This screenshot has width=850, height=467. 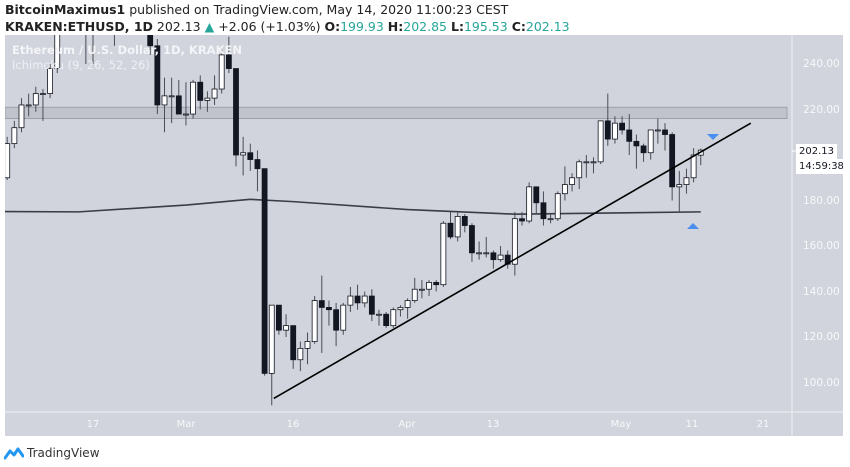 What do you see at coordinates (821, 292) in the screenshot?
I see `y-tick-140: 140.00` at bounding box center [821, 292].